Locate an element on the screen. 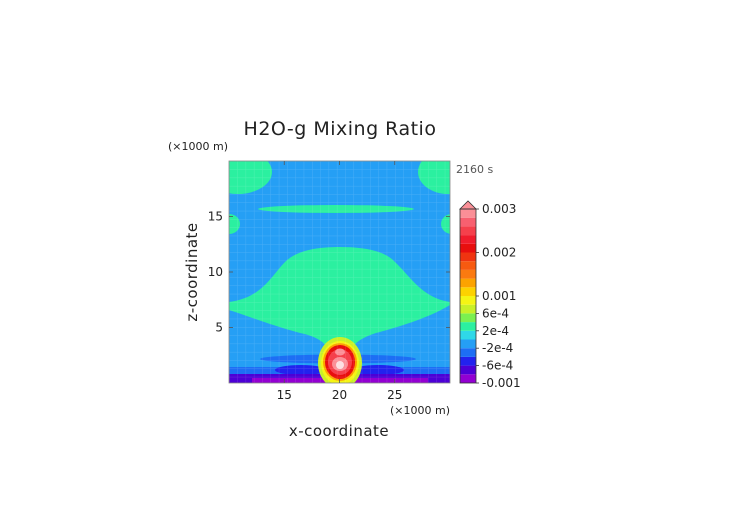 The height and width of the screenshot is (532, 752). x-axis-label: x-coordinate is located at coordinates (339, 431).